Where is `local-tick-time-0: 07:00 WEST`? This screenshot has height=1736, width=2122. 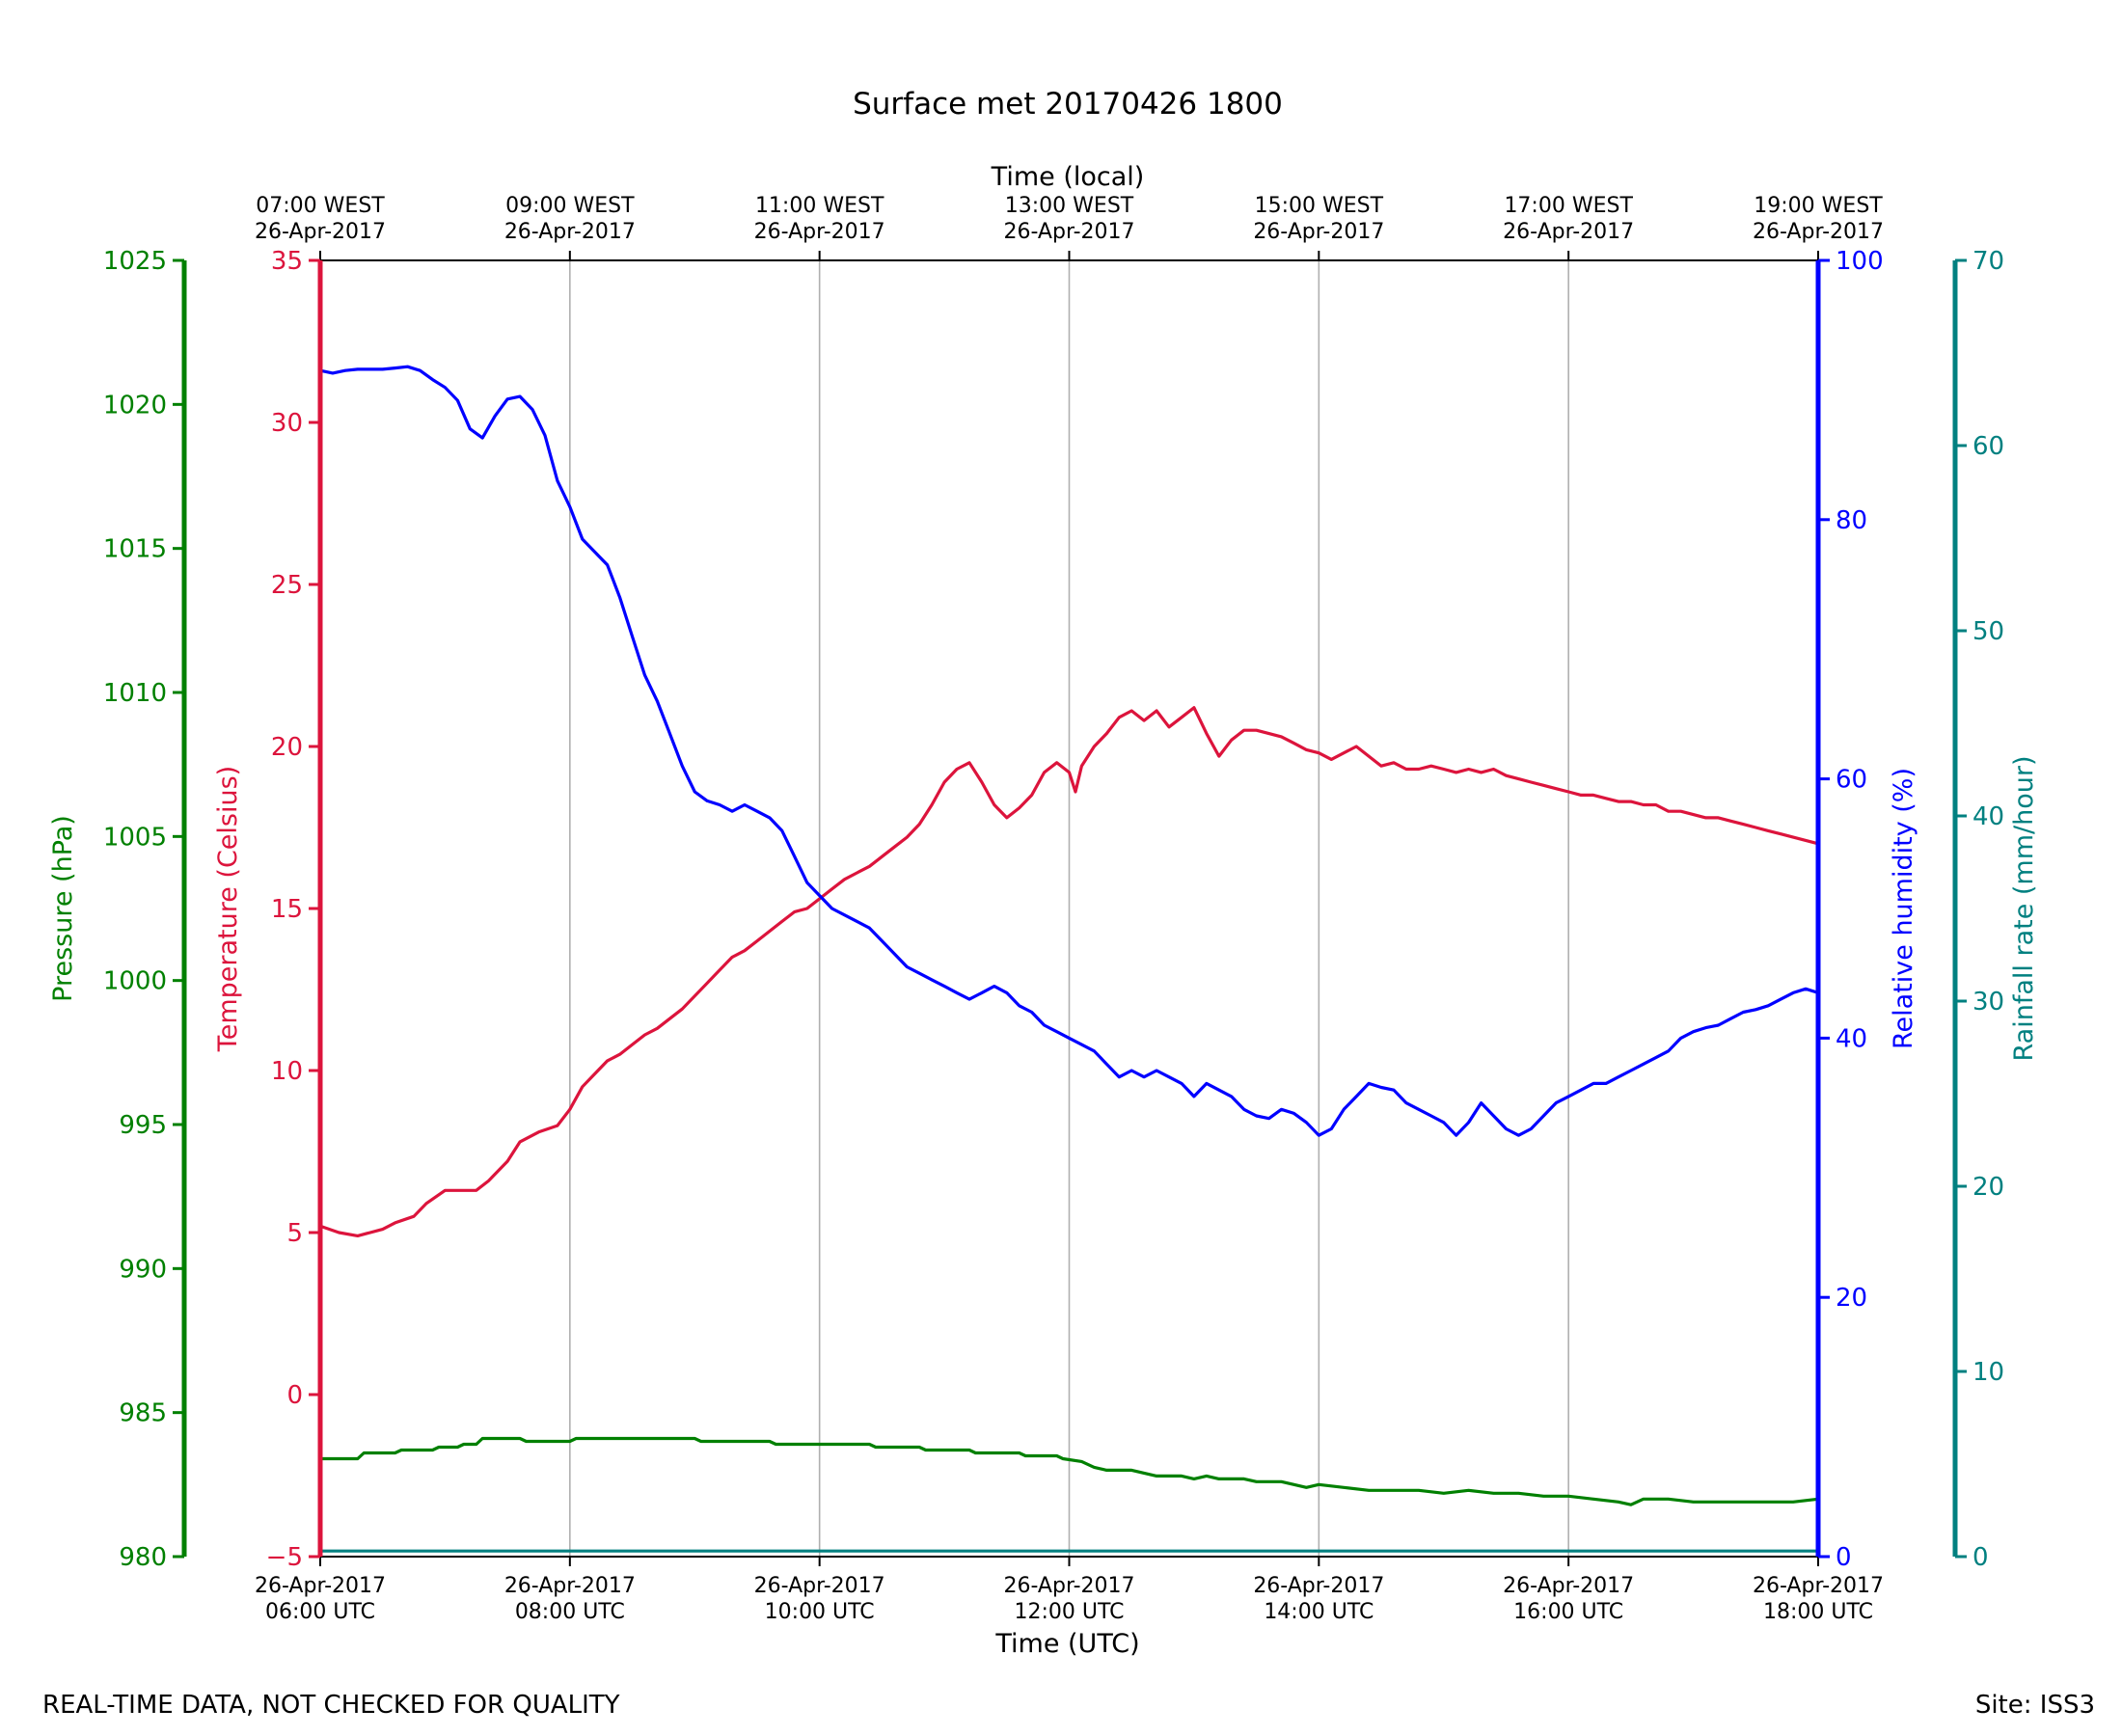 local-tick-time-0: 07:00 WEST is located at coordinates (320, 206).